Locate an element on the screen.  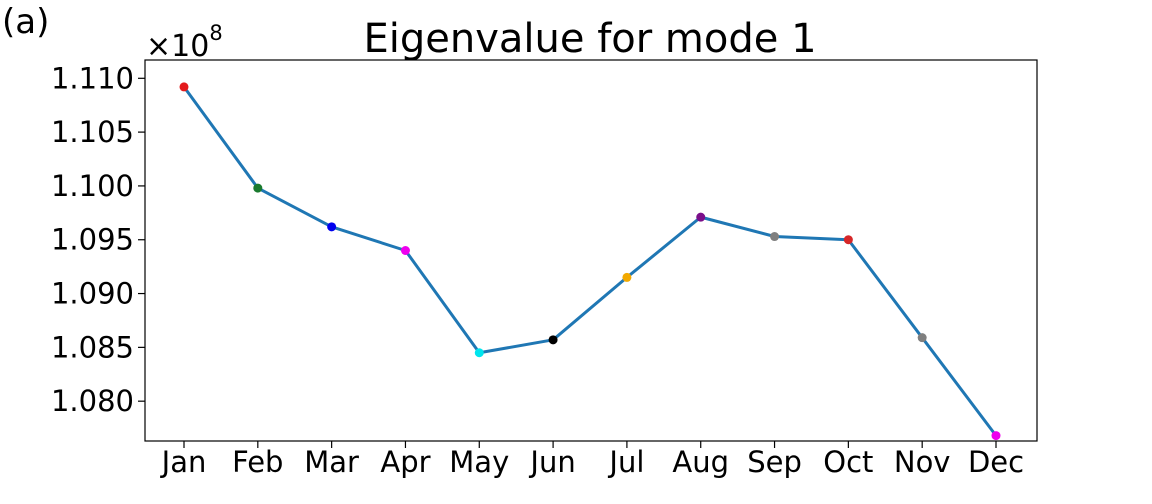
y-tick-label: 1.095 is located at coordinates (92, 240).